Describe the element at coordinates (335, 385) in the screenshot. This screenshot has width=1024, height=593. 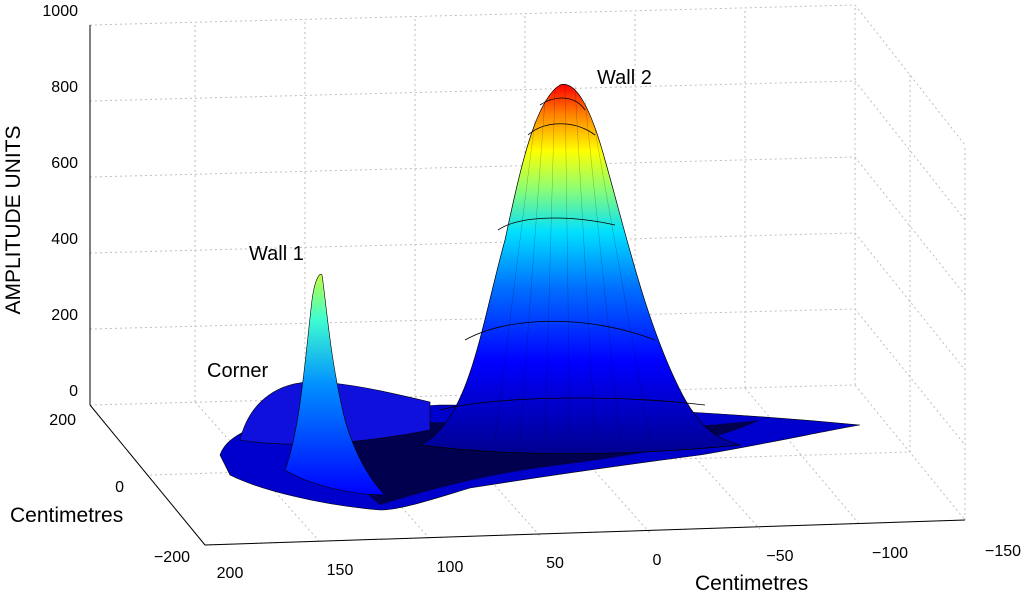
I see `wall1-peak` at that location.